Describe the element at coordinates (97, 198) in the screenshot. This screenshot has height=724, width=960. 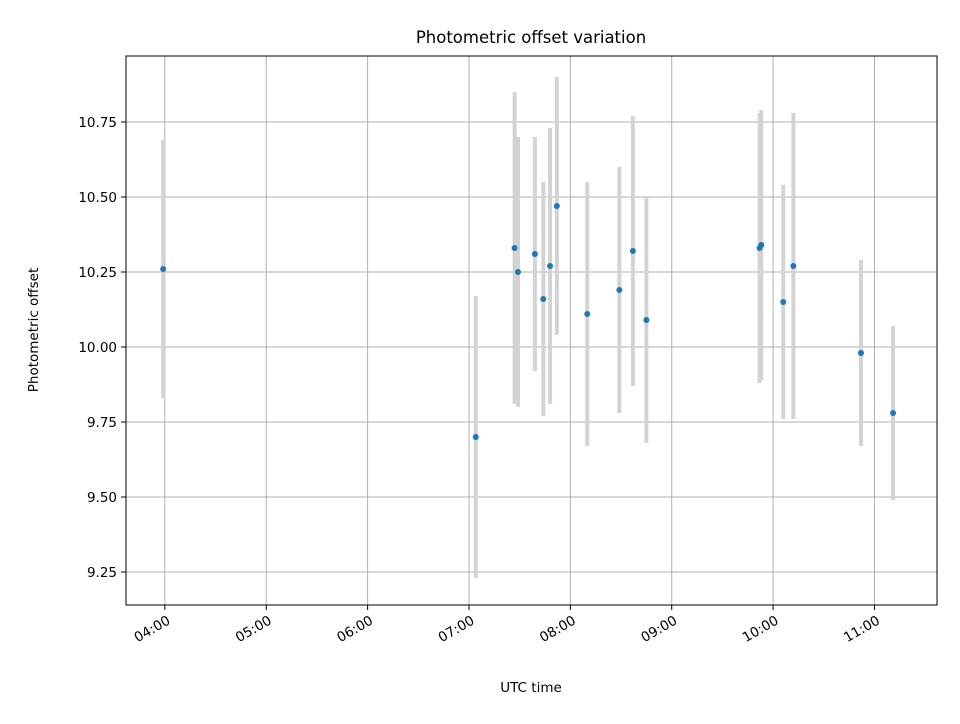
I see `y-tick-label: 10.50` at that location.